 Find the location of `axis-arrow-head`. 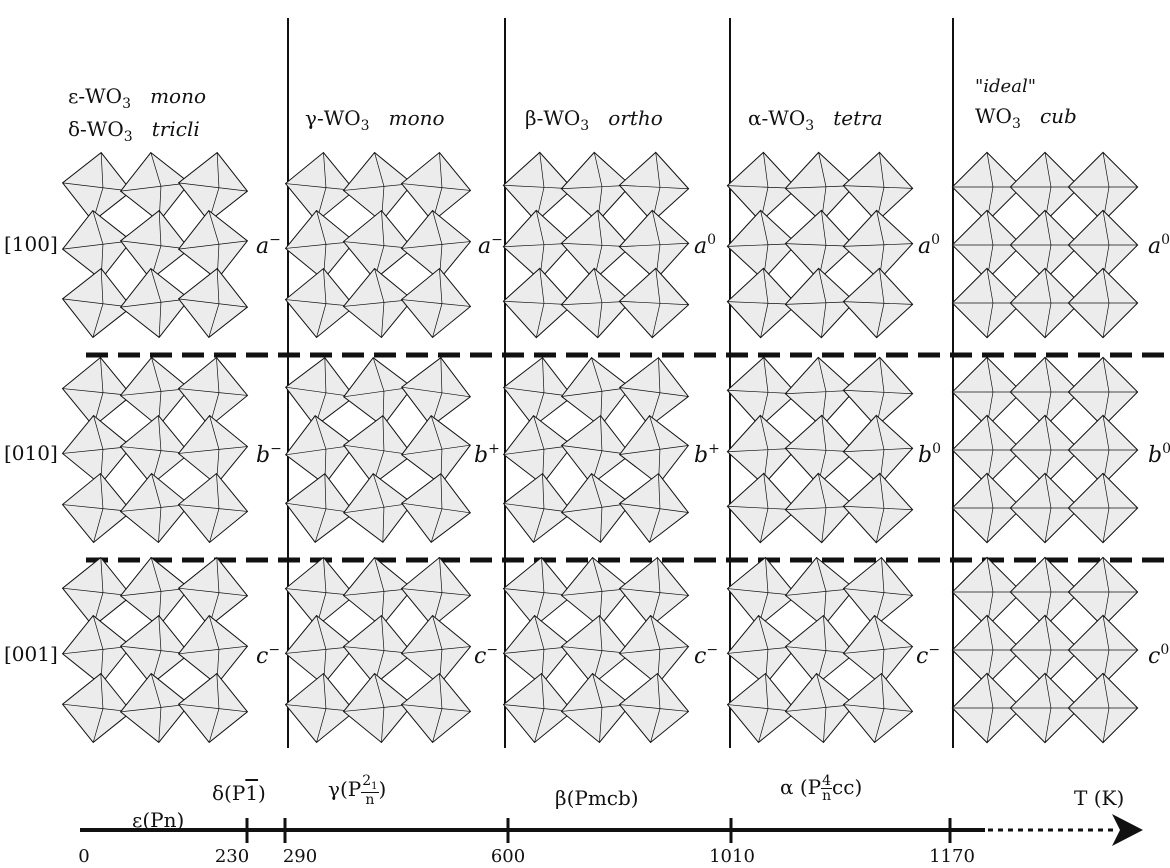

axis-arrow-head is located at coordinates (1127, 830).